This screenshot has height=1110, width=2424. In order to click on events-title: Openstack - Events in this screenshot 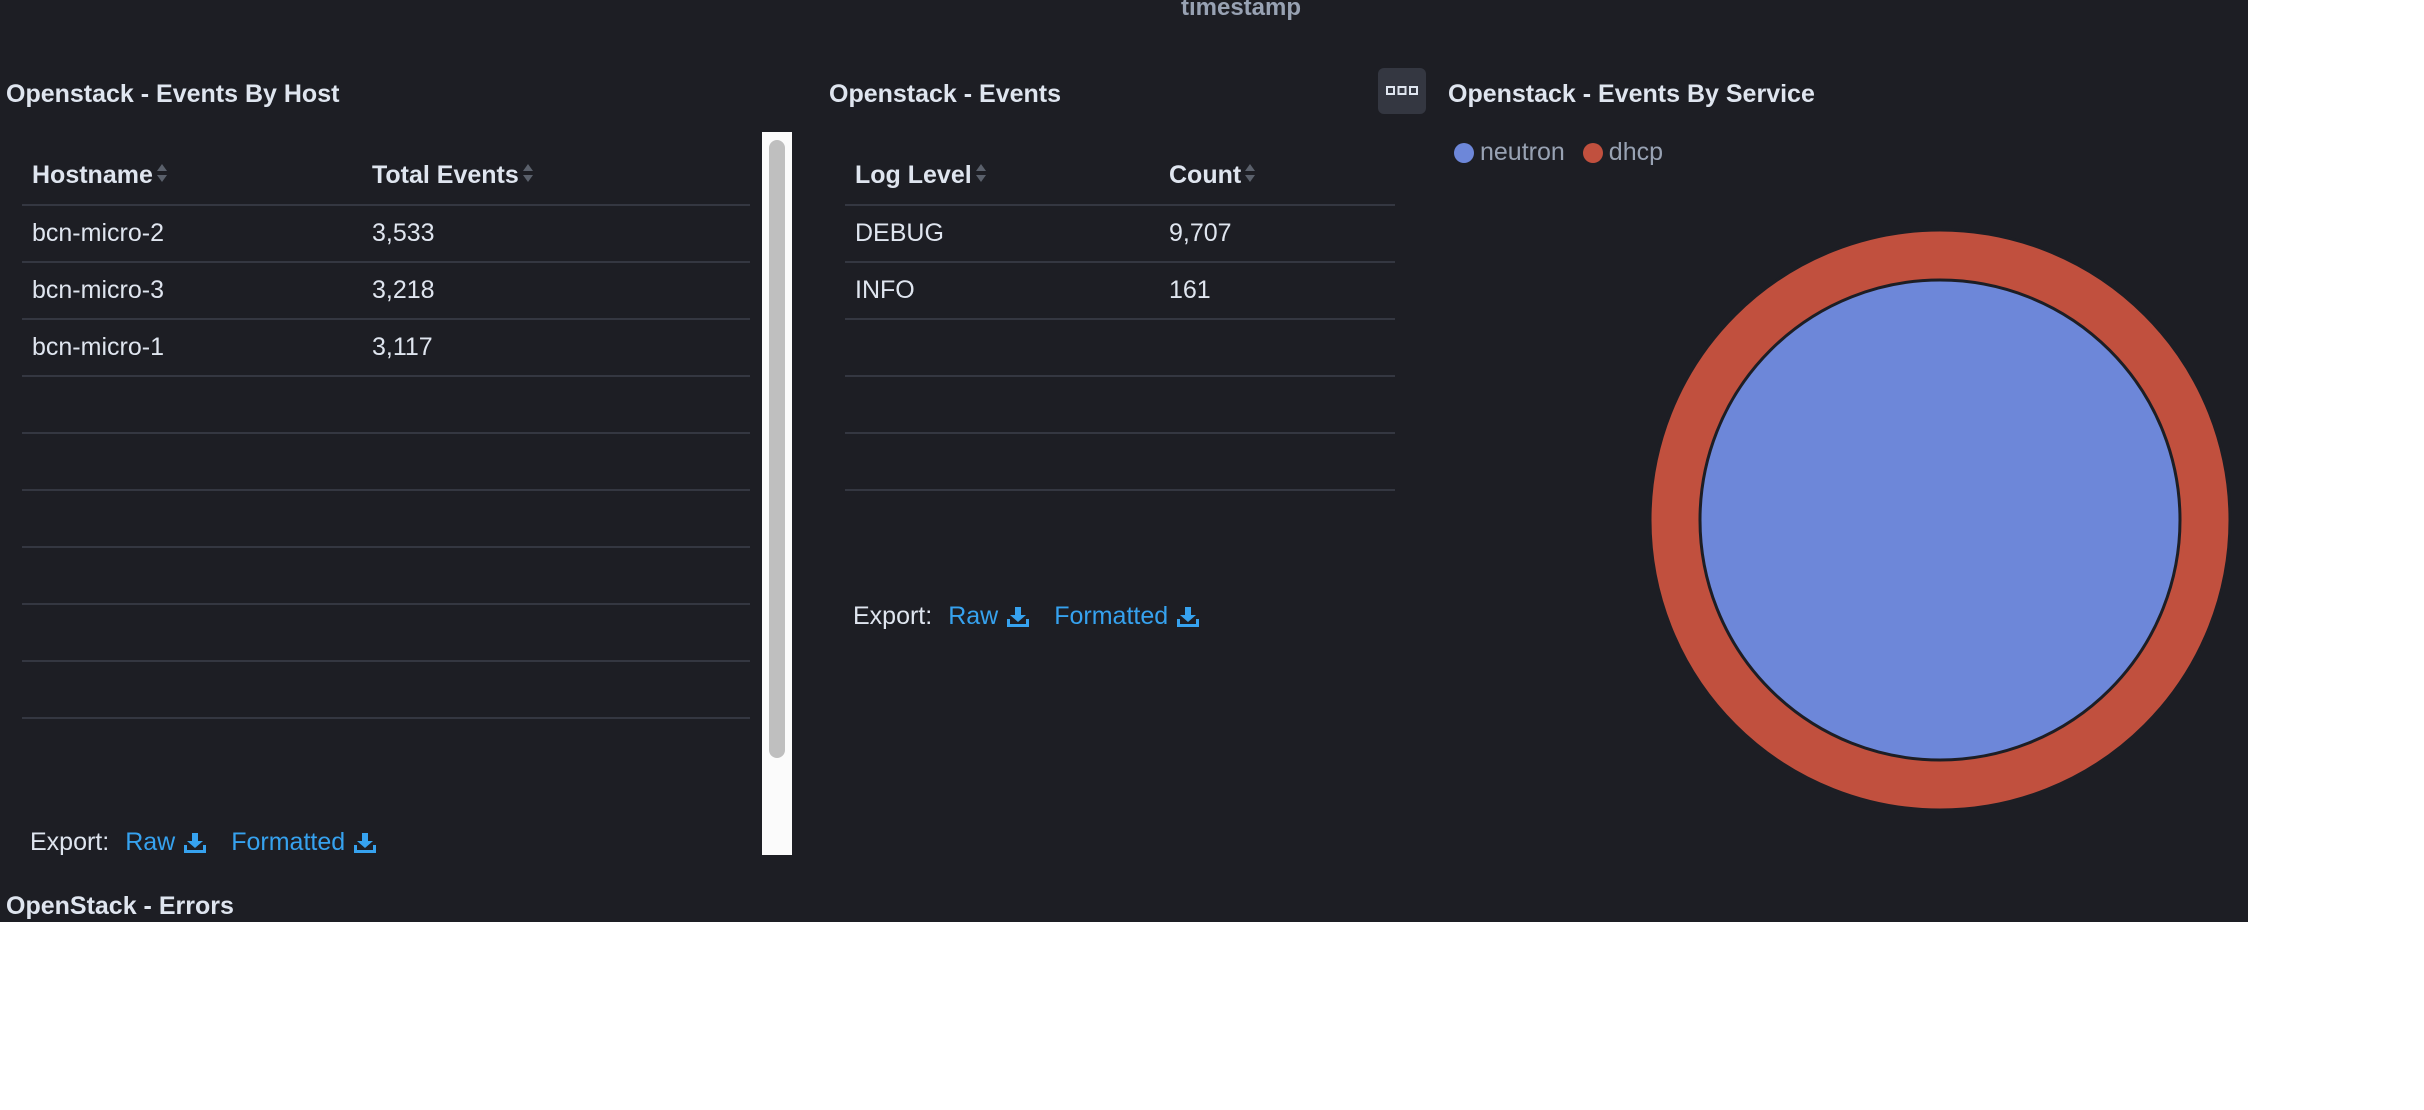, I will do `click(945, 94)`.